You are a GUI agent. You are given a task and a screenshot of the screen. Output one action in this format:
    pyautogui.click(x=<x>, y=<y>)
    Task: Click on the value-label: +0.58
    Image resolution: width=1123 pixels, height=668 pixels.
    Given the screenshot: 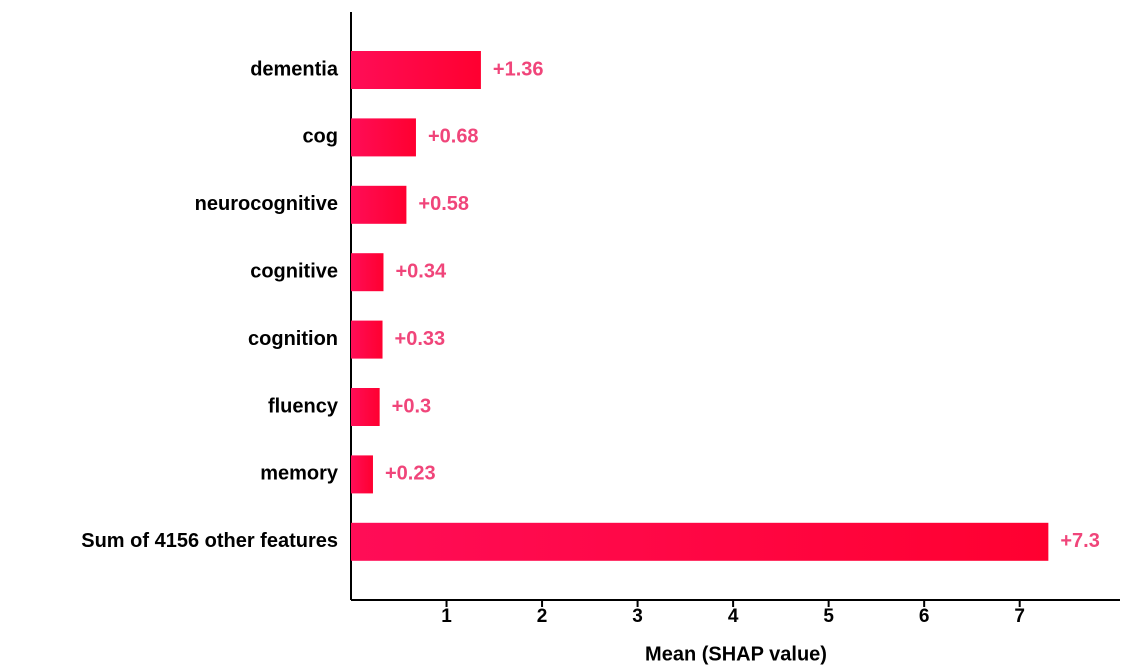 What is the action you would take?
    pyautogui.click(x=443, y=204)
    